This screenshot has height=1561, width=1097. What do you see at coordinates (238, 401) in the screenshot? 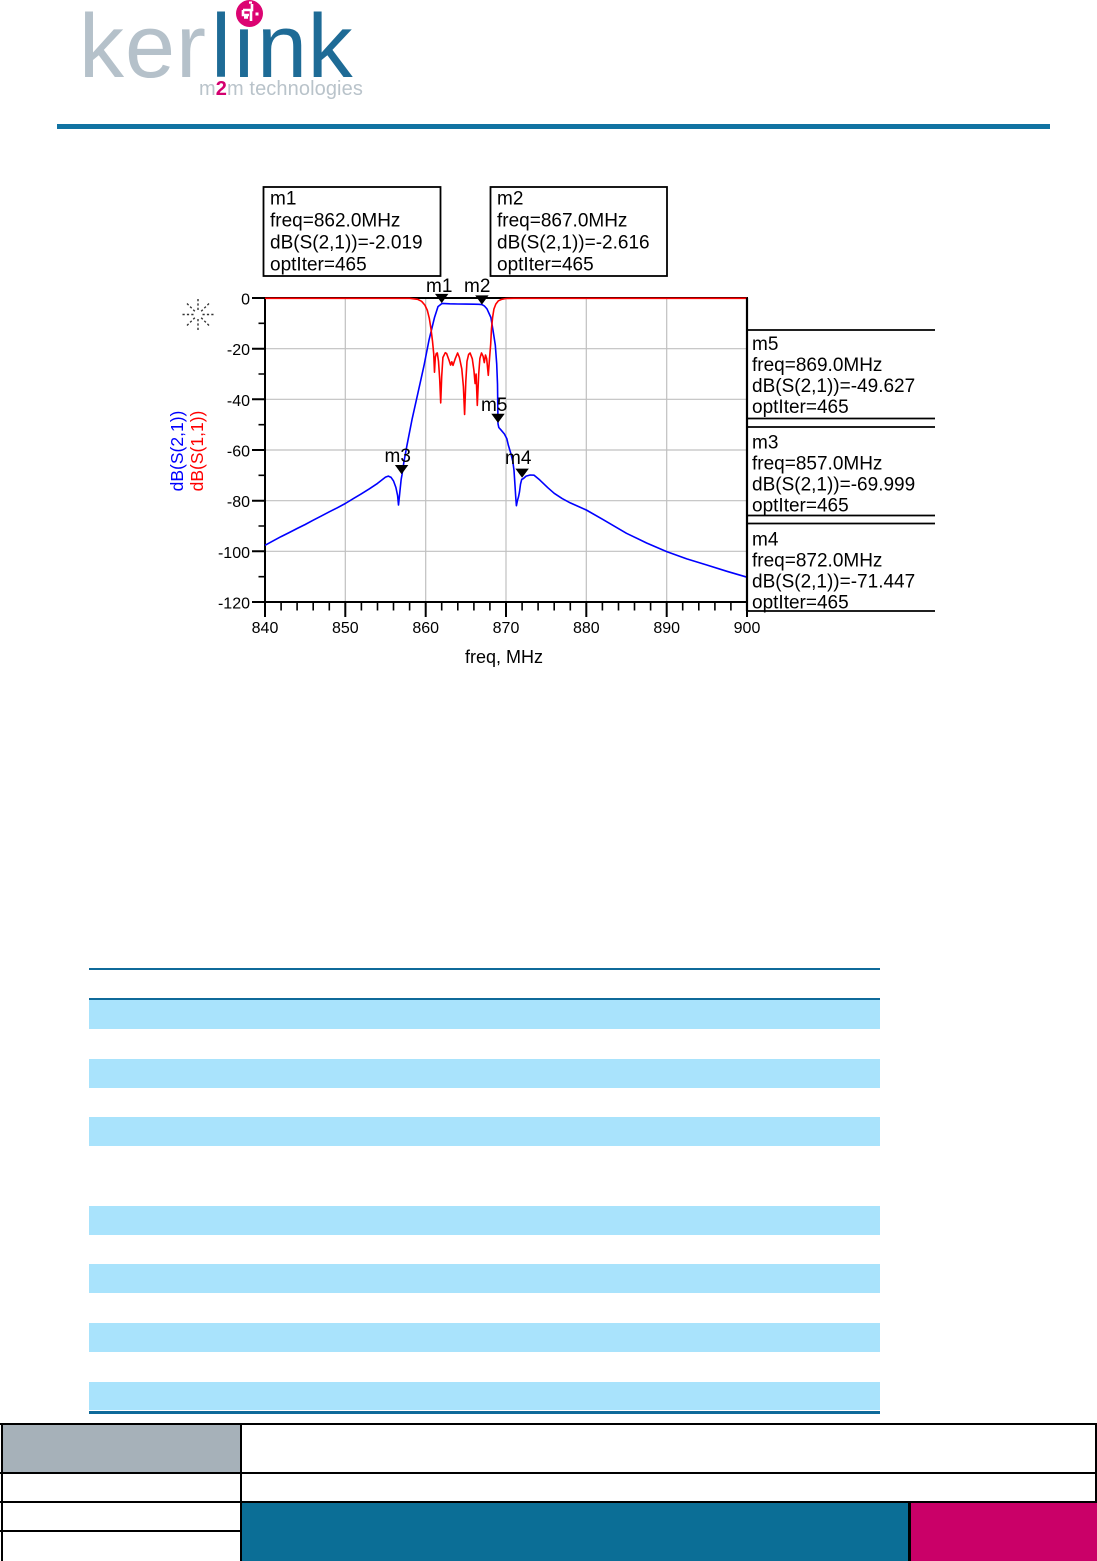
I see `svg-text: -40` at bounding box center [238, 401].